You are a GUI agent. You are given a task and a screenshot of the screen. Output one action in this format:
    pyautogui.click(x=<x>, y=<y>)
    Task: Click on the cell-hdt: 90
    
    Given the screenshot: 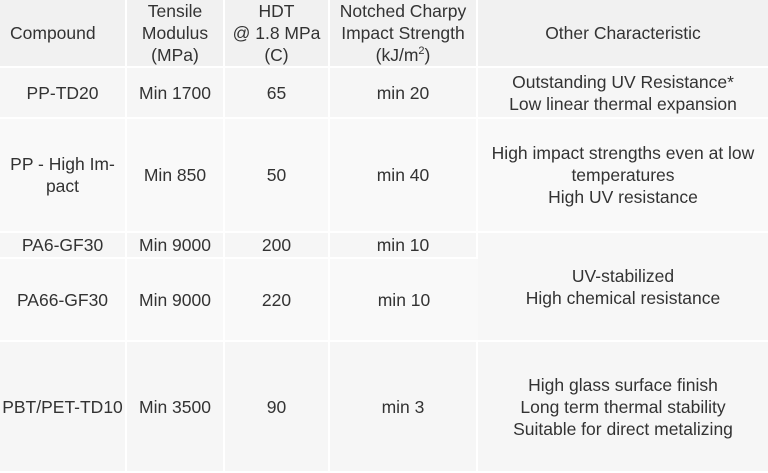 What is the action you would take?
    pyautogui.click(x=277, y=407)
    